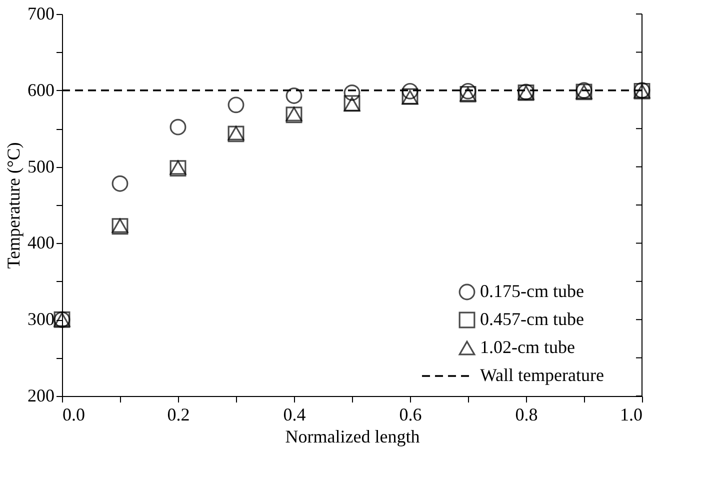 This screenshot has width=704, height=484. What do you see at coordinates (294, 414) in the screenshot?
I see `x-tick-label: 0.4` at bounding box center [294, 414].